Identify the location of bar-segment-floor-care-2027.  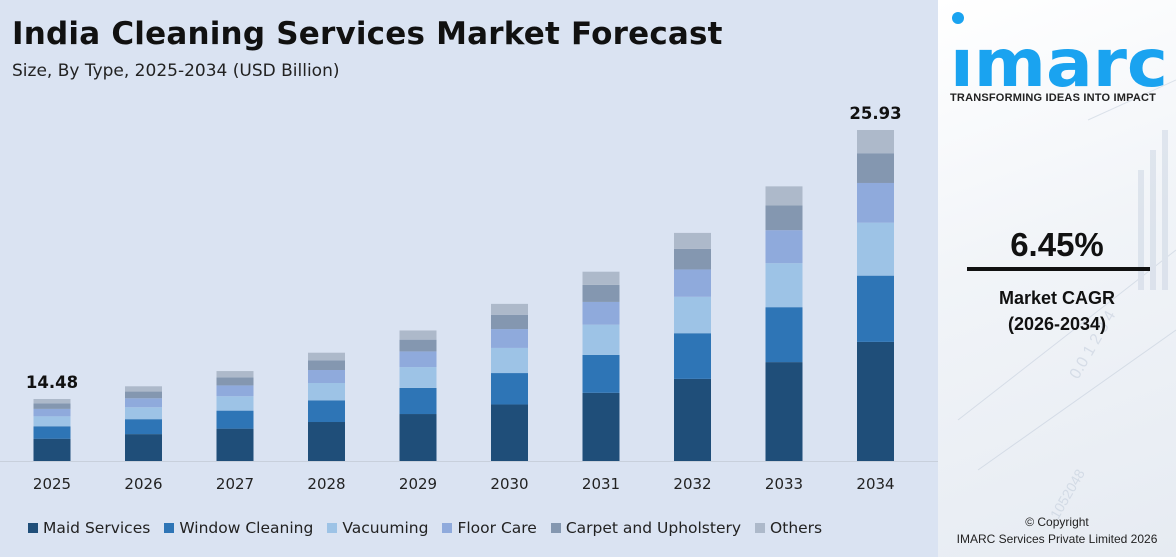
(235, 391).